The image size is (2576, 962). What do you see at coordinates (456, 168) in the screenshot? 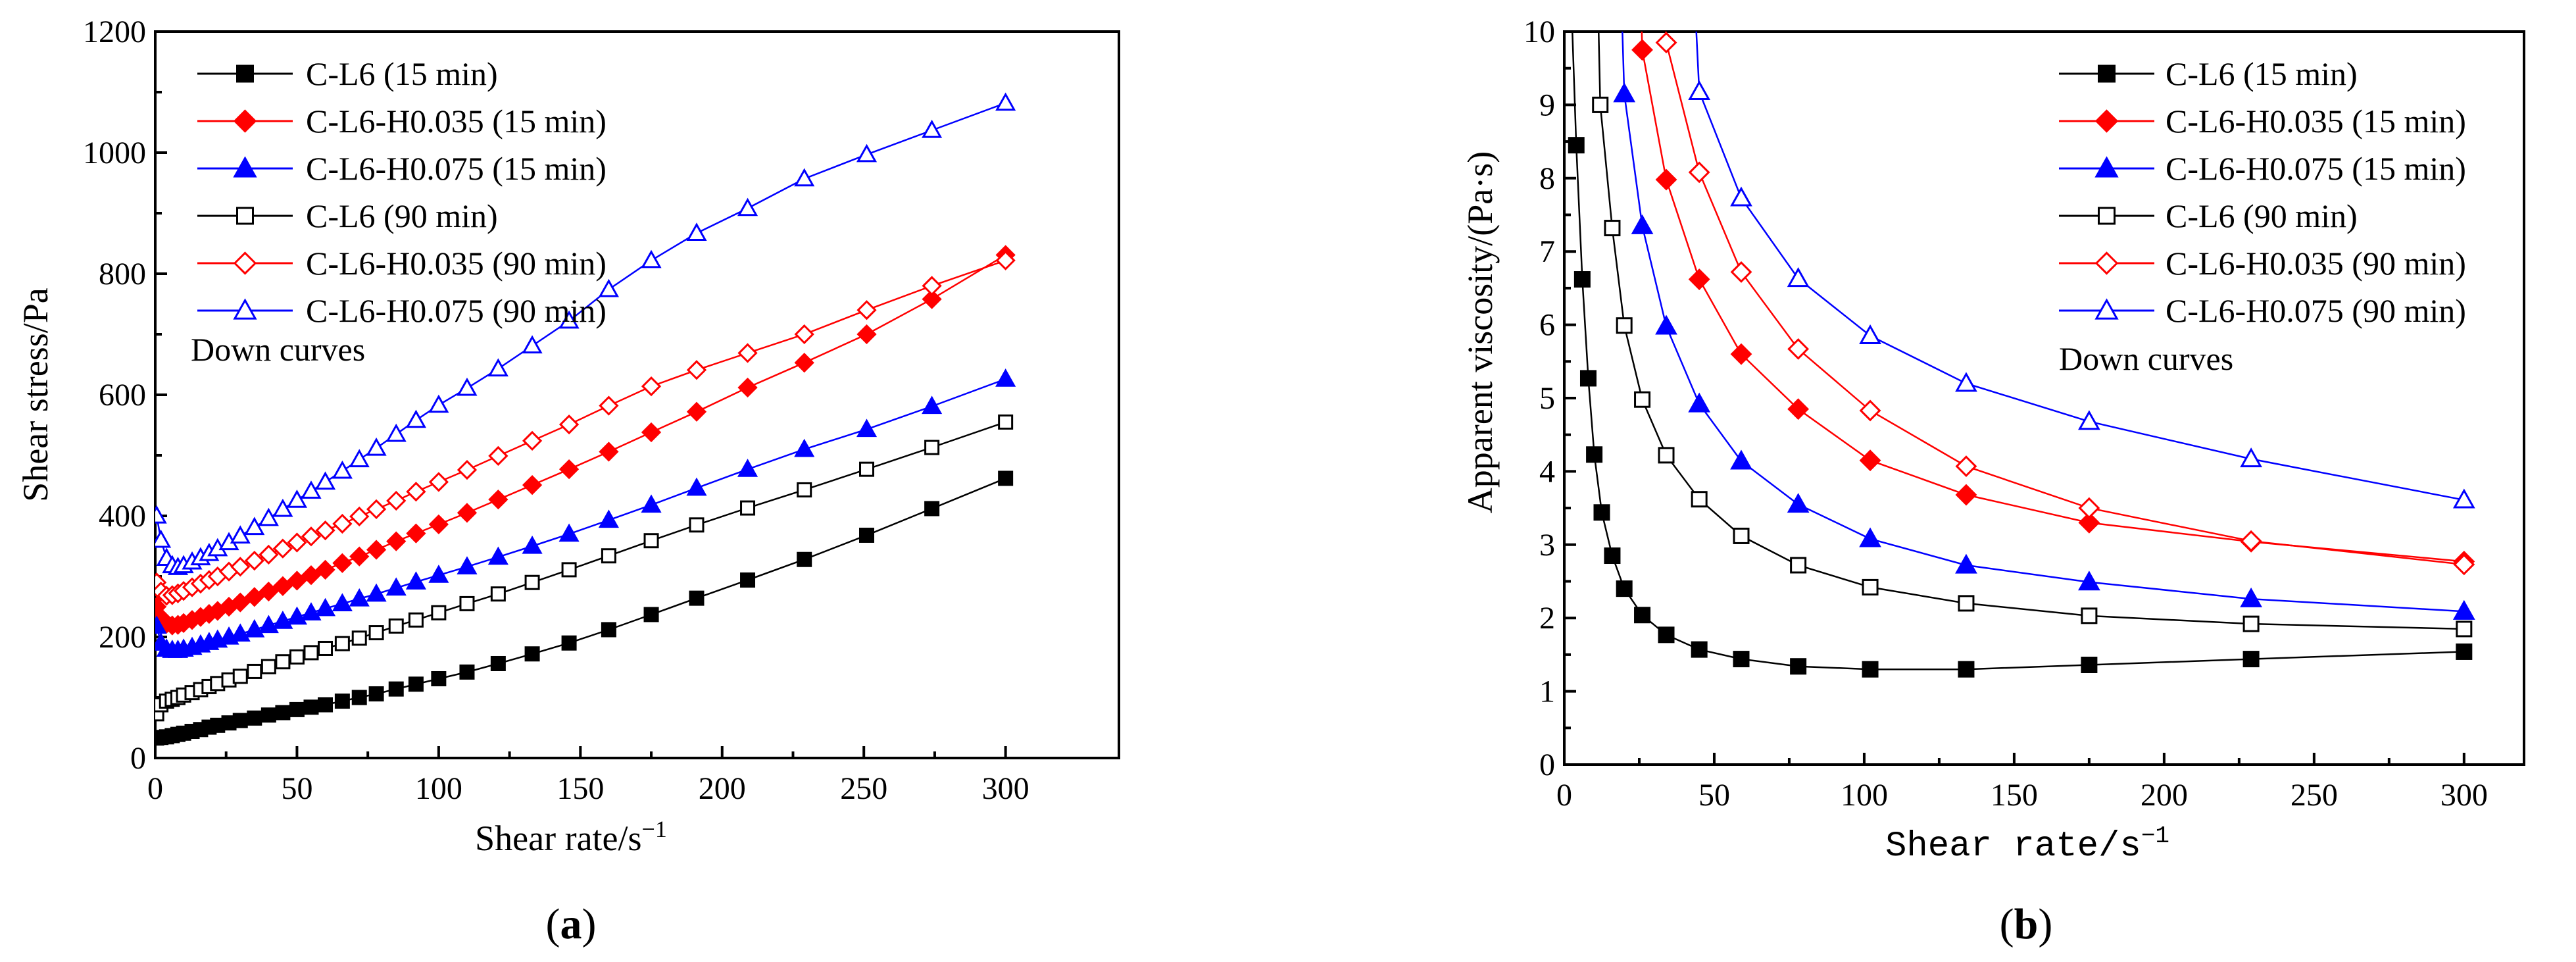
I see `legend-label: C-L6-H0.075 (15 min)` at bounding box center [456, 168].